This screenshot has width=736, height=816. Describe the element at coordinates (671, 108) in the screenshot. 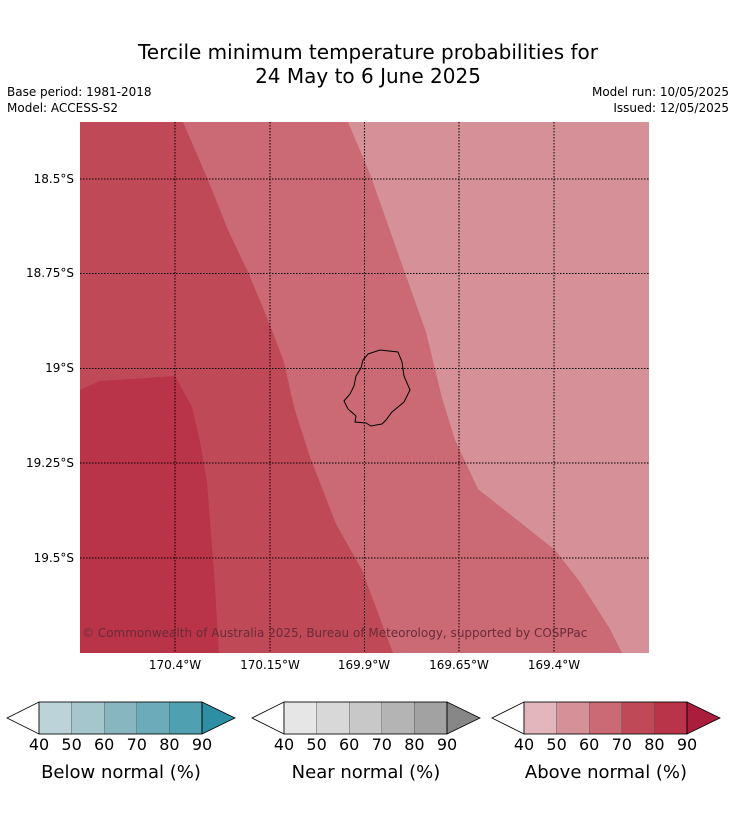

I see `issued-date: Issued: 12/05/2025` at that location.